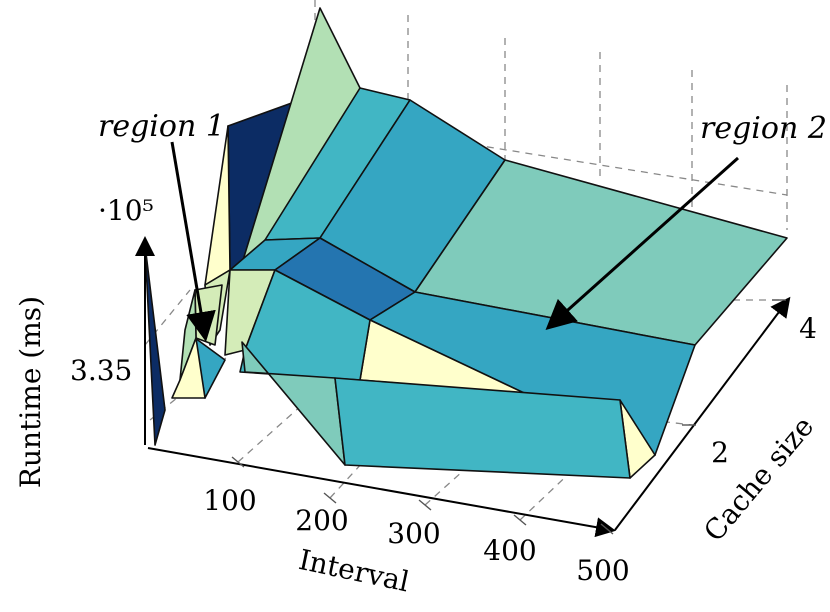 The image size is (830, 612). Describe the element at coordinates (509, 550) in the screenshot. I see `x-tick-label: 400` at that location.